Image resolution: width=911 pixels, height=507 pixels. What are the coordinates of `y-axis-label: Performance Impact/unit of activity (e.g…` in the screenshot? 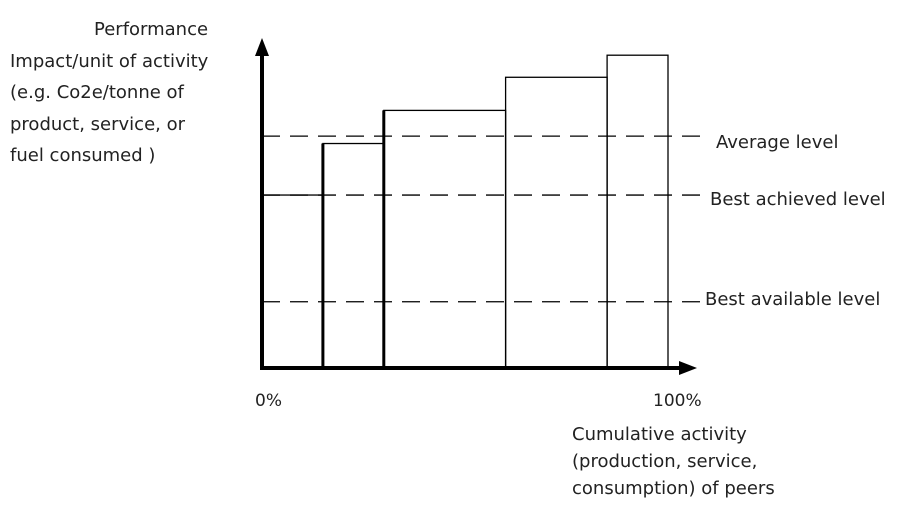 It's located at (109, 93).